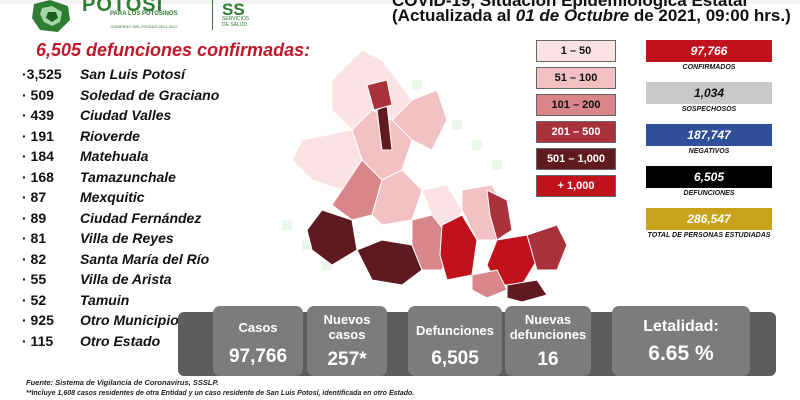 This screenshot has width=800, height=400. I want to click on stat-confirmed-value: 97,766, so click(709, 51).